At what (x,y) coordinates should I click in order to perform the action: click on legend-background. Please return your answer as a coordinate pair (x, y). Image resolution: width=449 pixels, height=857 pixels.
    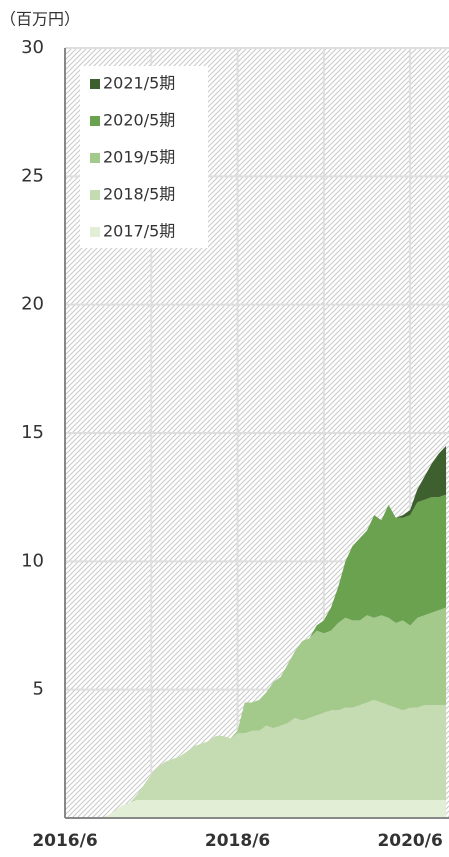
    Looking at the image, I should click on (144, 157).